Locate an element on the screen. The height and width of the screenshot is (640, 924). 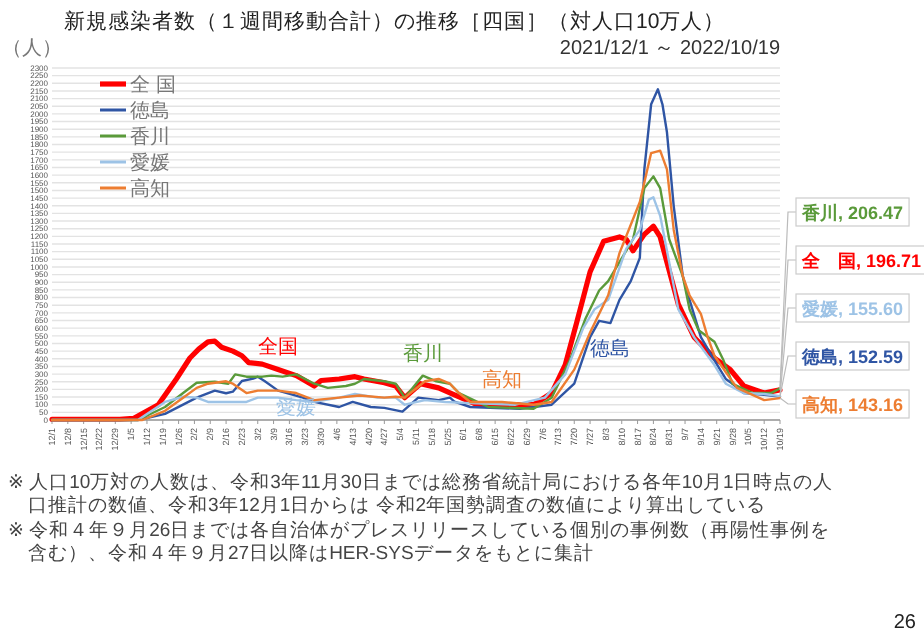
data-label: 全 国, 196.71 is located at coordinates (861, 261).